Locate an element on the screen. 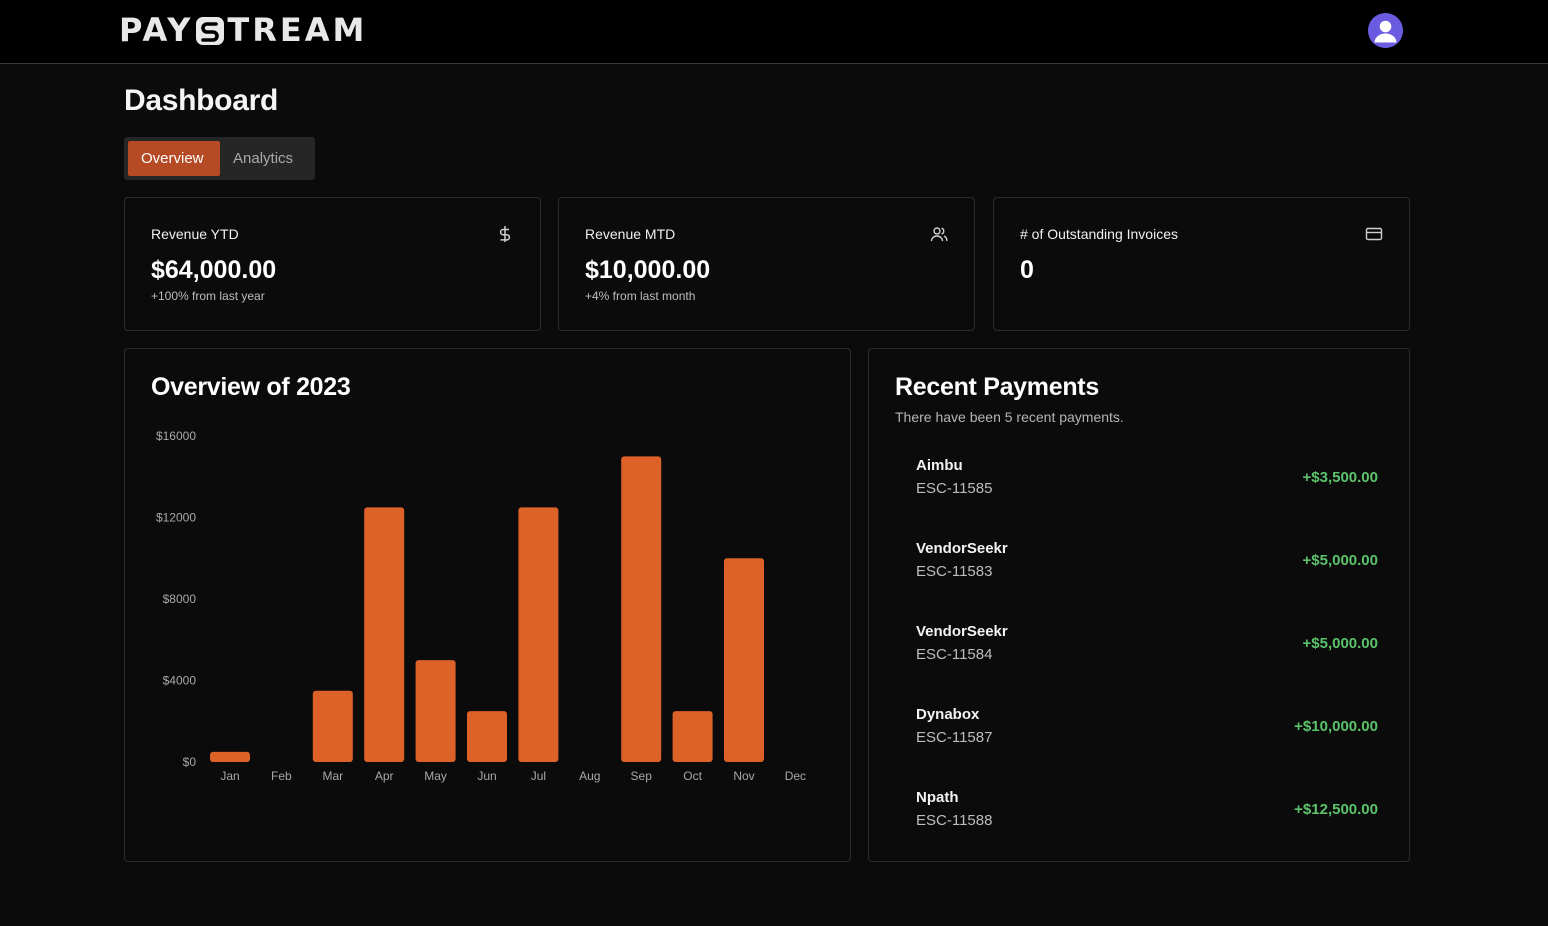 The width and height of the screenshot is (1548, 926). payment-id: ESC-11583 is located at coordinates (954, 571).